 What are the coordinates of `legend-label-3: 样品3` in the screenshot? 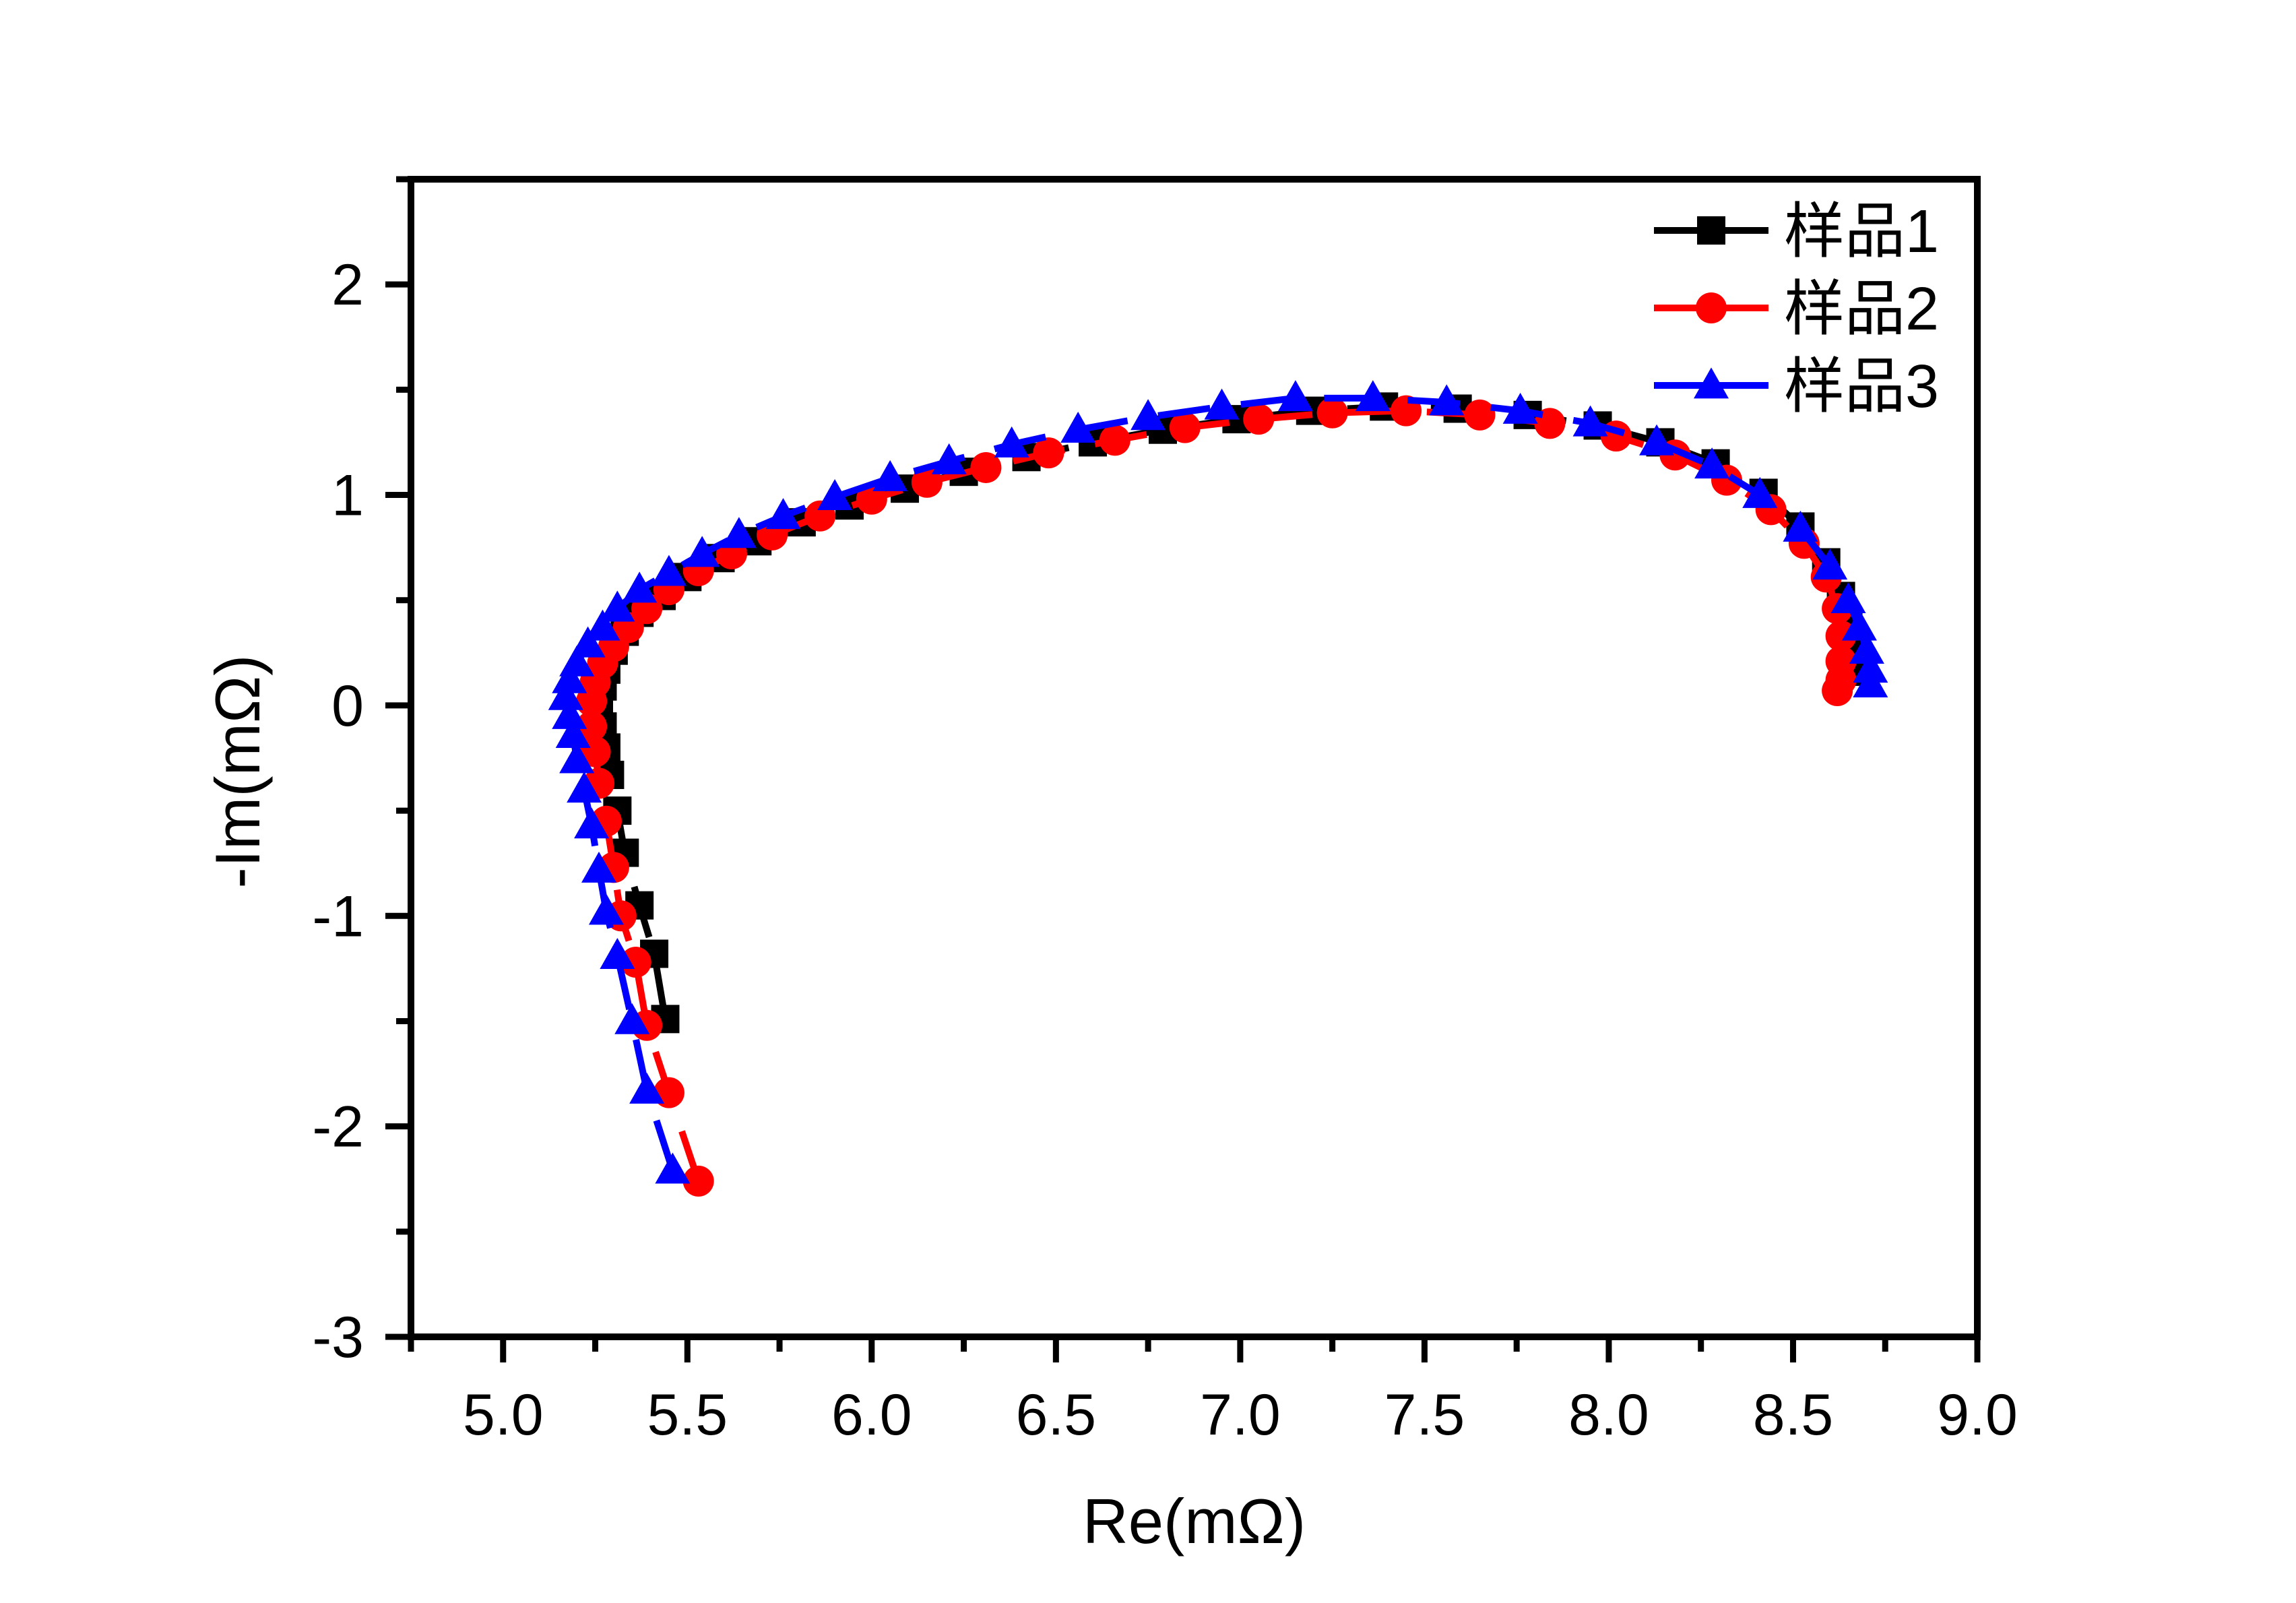 It's located at (1861, 386).